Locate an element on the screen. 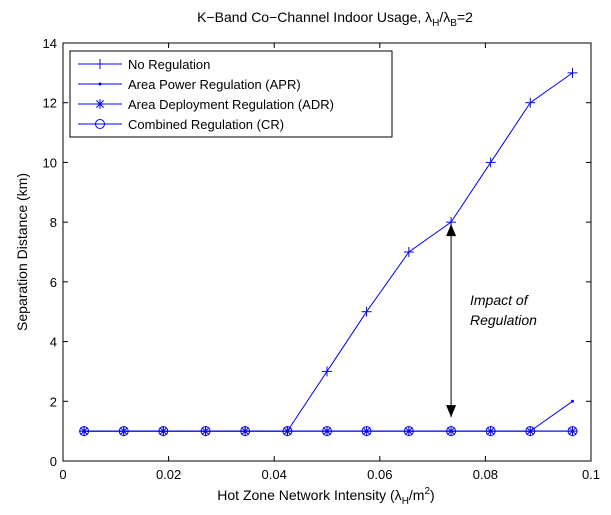  legend-label: Area Deployment Regulation (ADR) is located at coordinates (231, 104).